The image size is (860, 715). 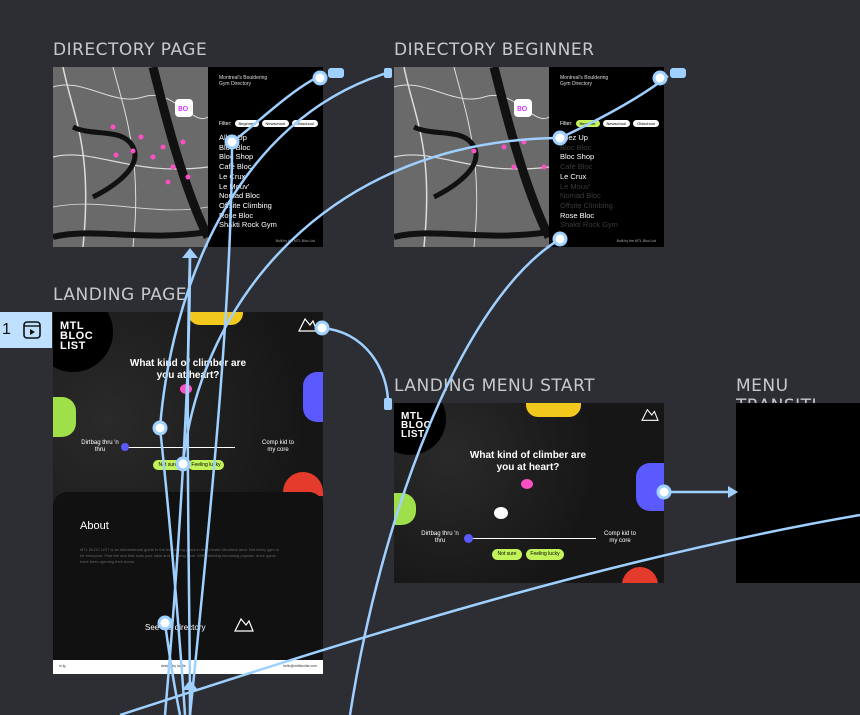 What do you see at coordinates (64, 417) in the screenshot?
I see `green-hold` at bounding box center [64, 417].